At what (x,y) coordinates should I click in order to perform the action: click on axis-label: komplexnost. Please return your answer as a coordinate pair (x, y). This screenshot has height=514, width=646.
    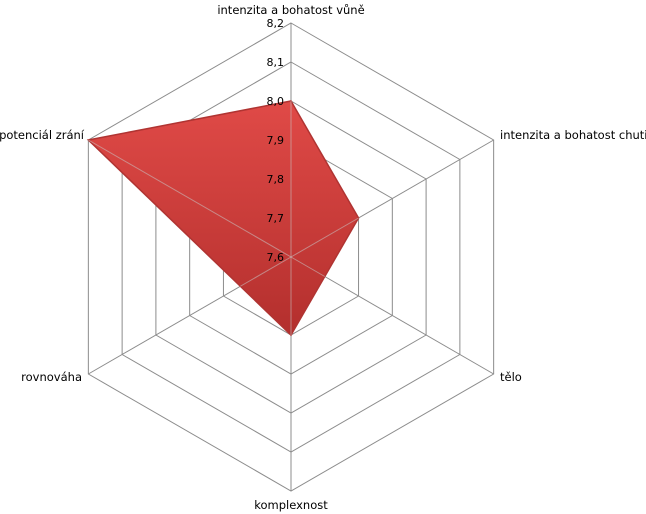
    Looking at the image, I should click on (291, 505).